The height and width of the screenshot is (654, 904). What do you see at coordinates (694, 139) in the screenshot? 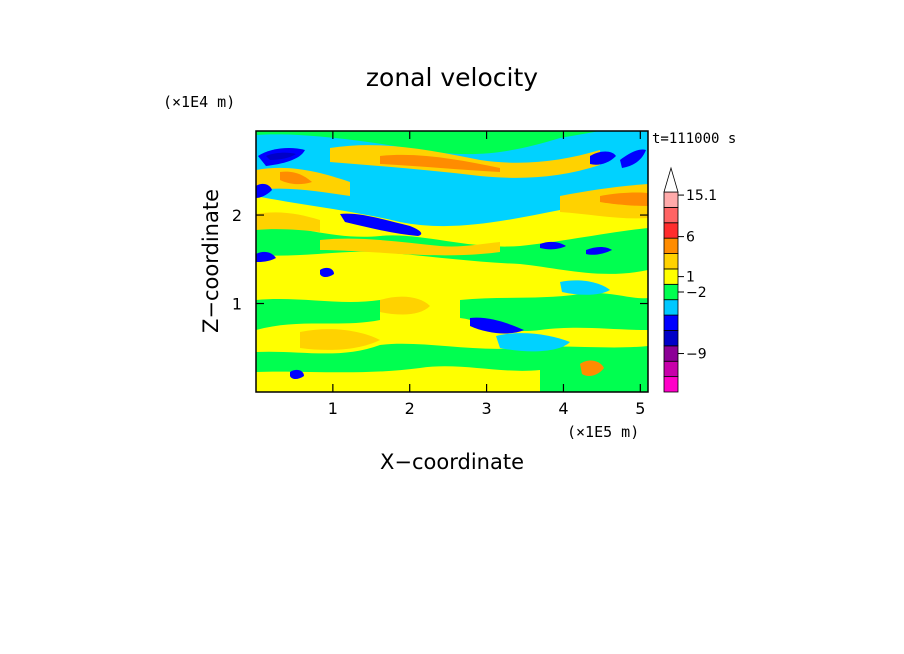
I see `time-label: t=111000 s` at bounding box center [694, 139].